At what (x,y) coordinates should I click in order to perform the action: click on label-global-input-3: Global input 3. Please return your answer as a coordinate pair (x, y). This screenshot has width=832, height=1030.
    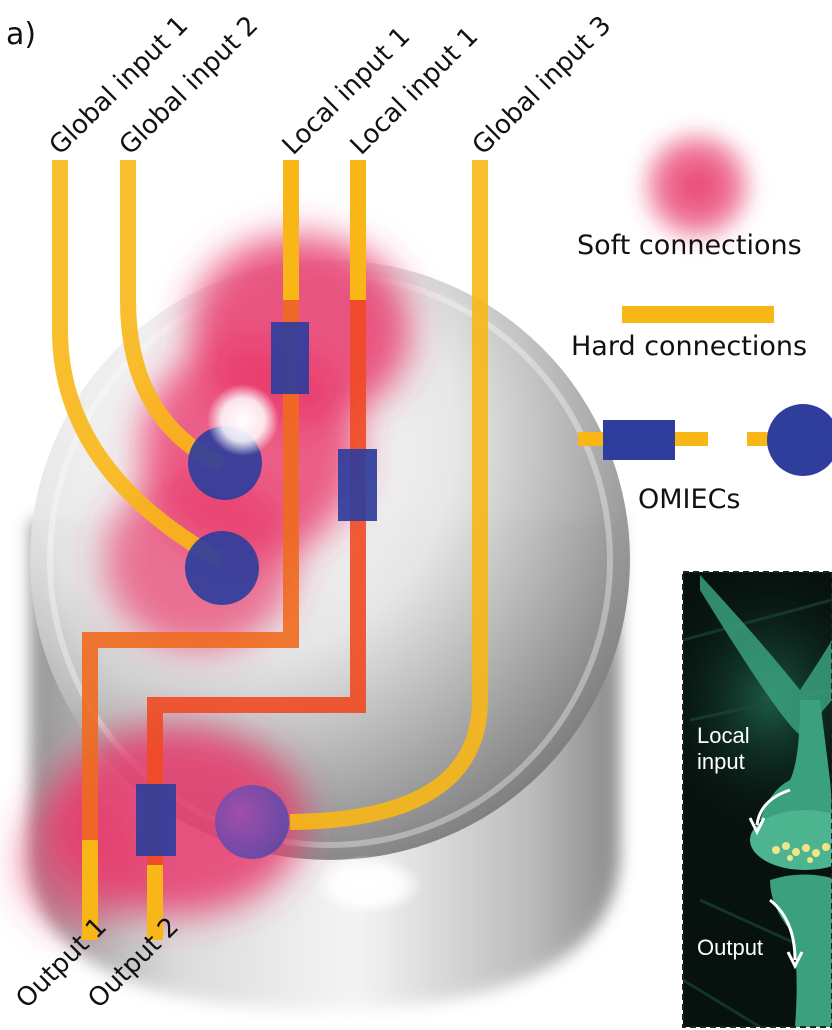
    Looking at the image, I should click on (542, 85).